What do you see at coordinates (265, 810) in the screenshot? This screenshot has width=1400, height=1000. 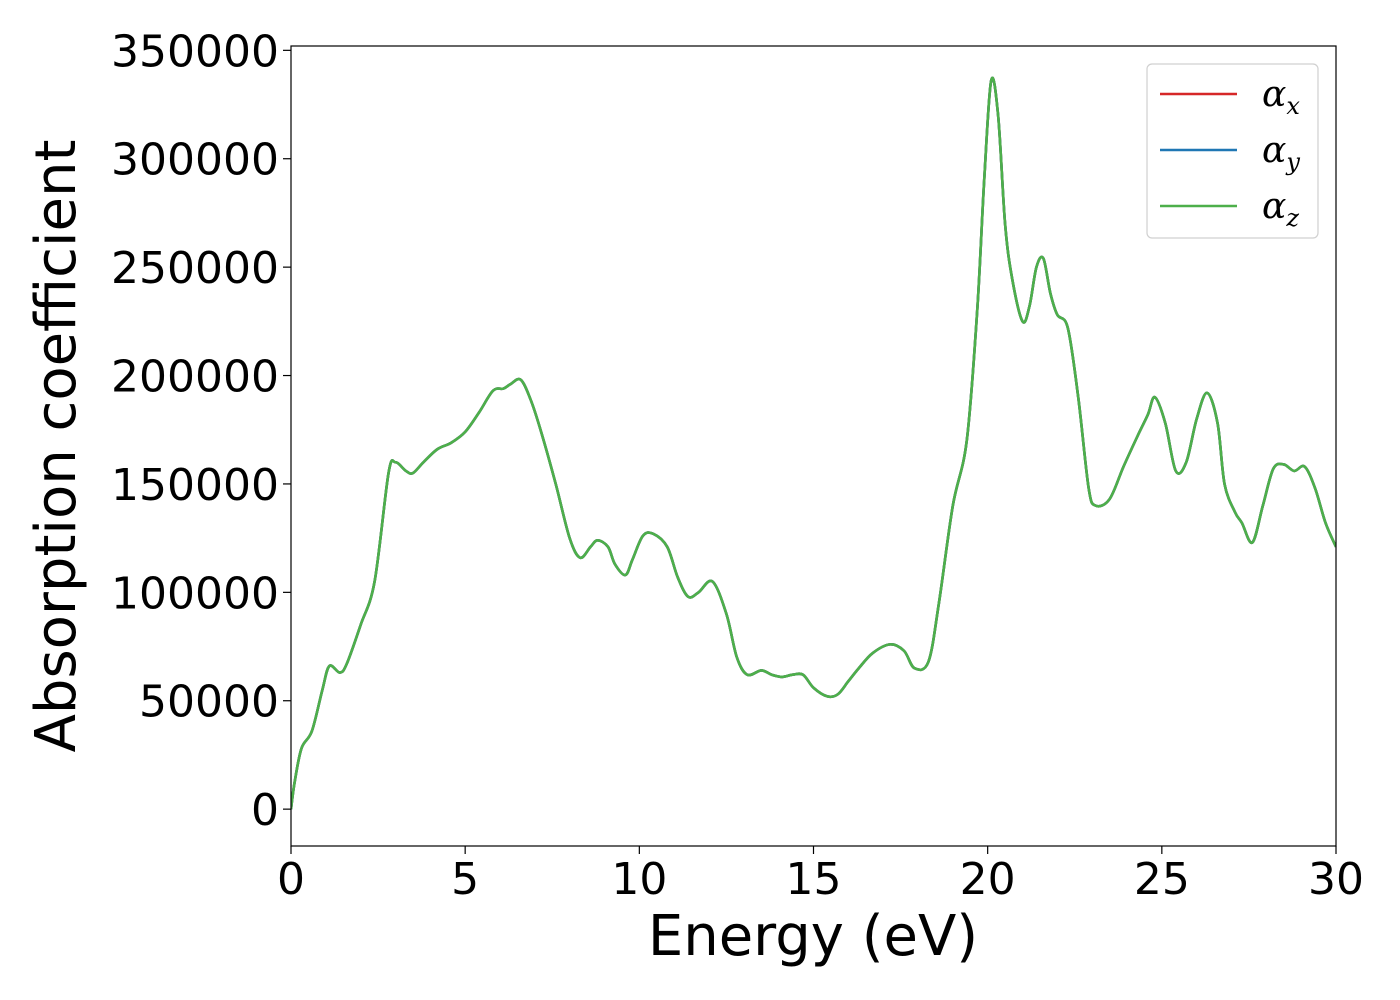 I see `y-tick-label: 0` at bounding box center [265, 810].